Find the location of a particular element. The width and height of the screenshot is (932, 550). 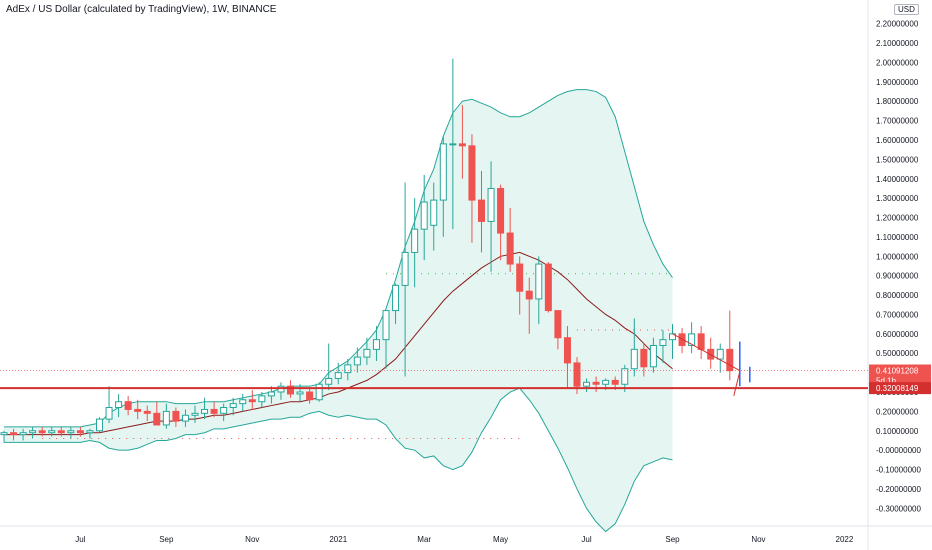

y-tick-label: 1.80000000 is located at coordinates (897, 101).